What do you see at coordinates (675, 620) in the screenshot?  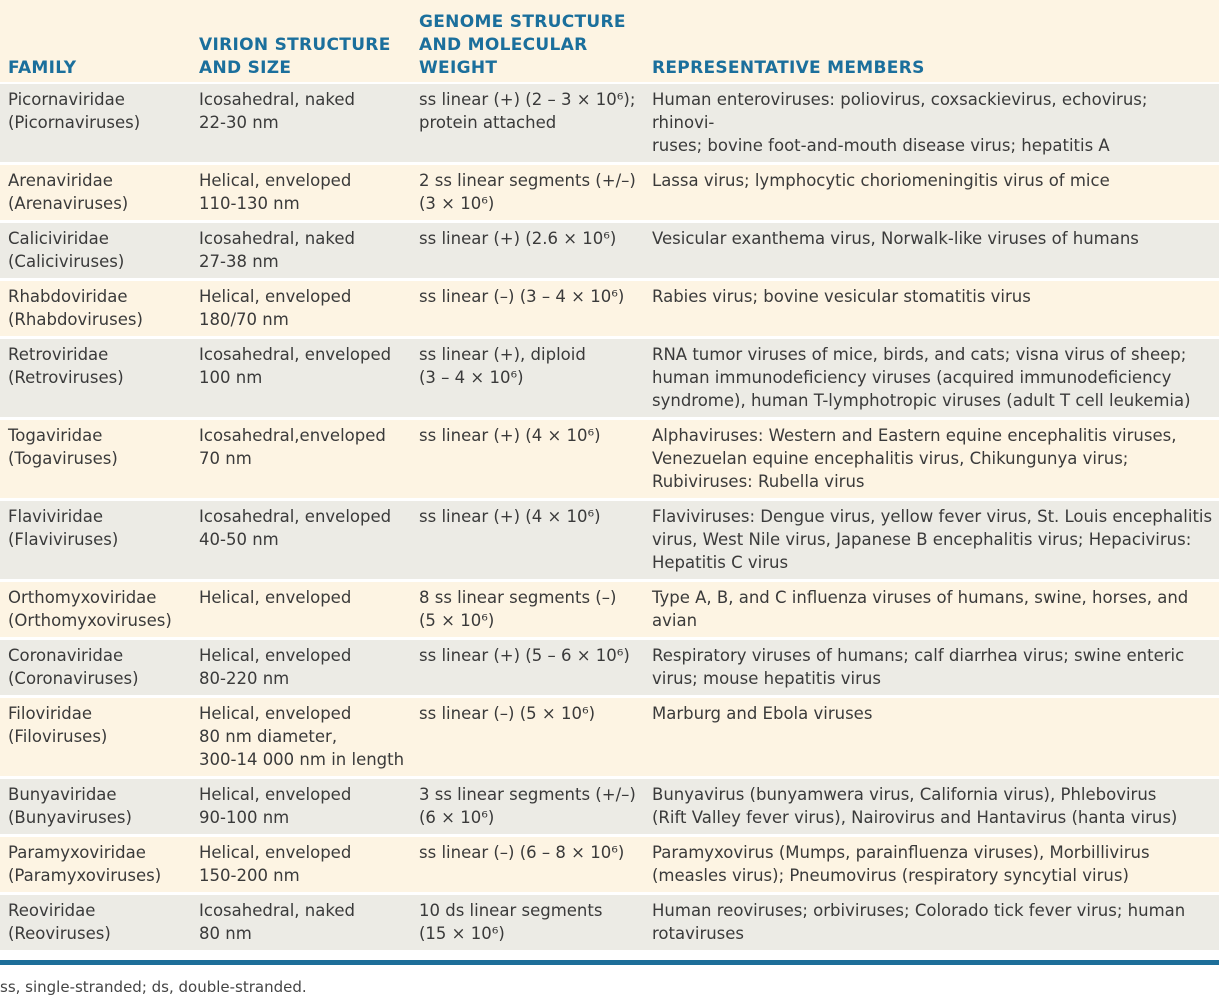 I see `cell-line: avian` at bounding box center [675, 620].